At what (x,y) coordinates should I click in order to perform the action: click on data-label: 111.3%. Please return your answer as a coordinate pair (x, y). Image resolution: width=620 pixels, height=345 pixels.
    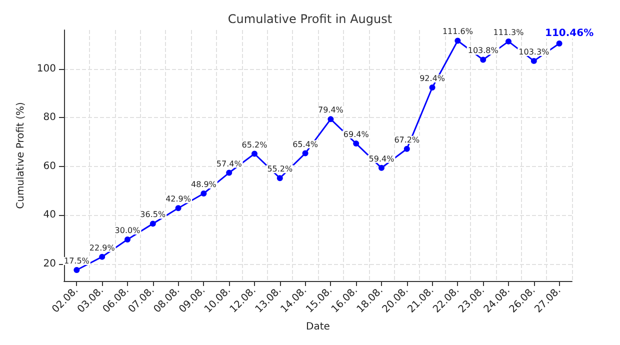
    Looking at the image, I should click on (508, 32).